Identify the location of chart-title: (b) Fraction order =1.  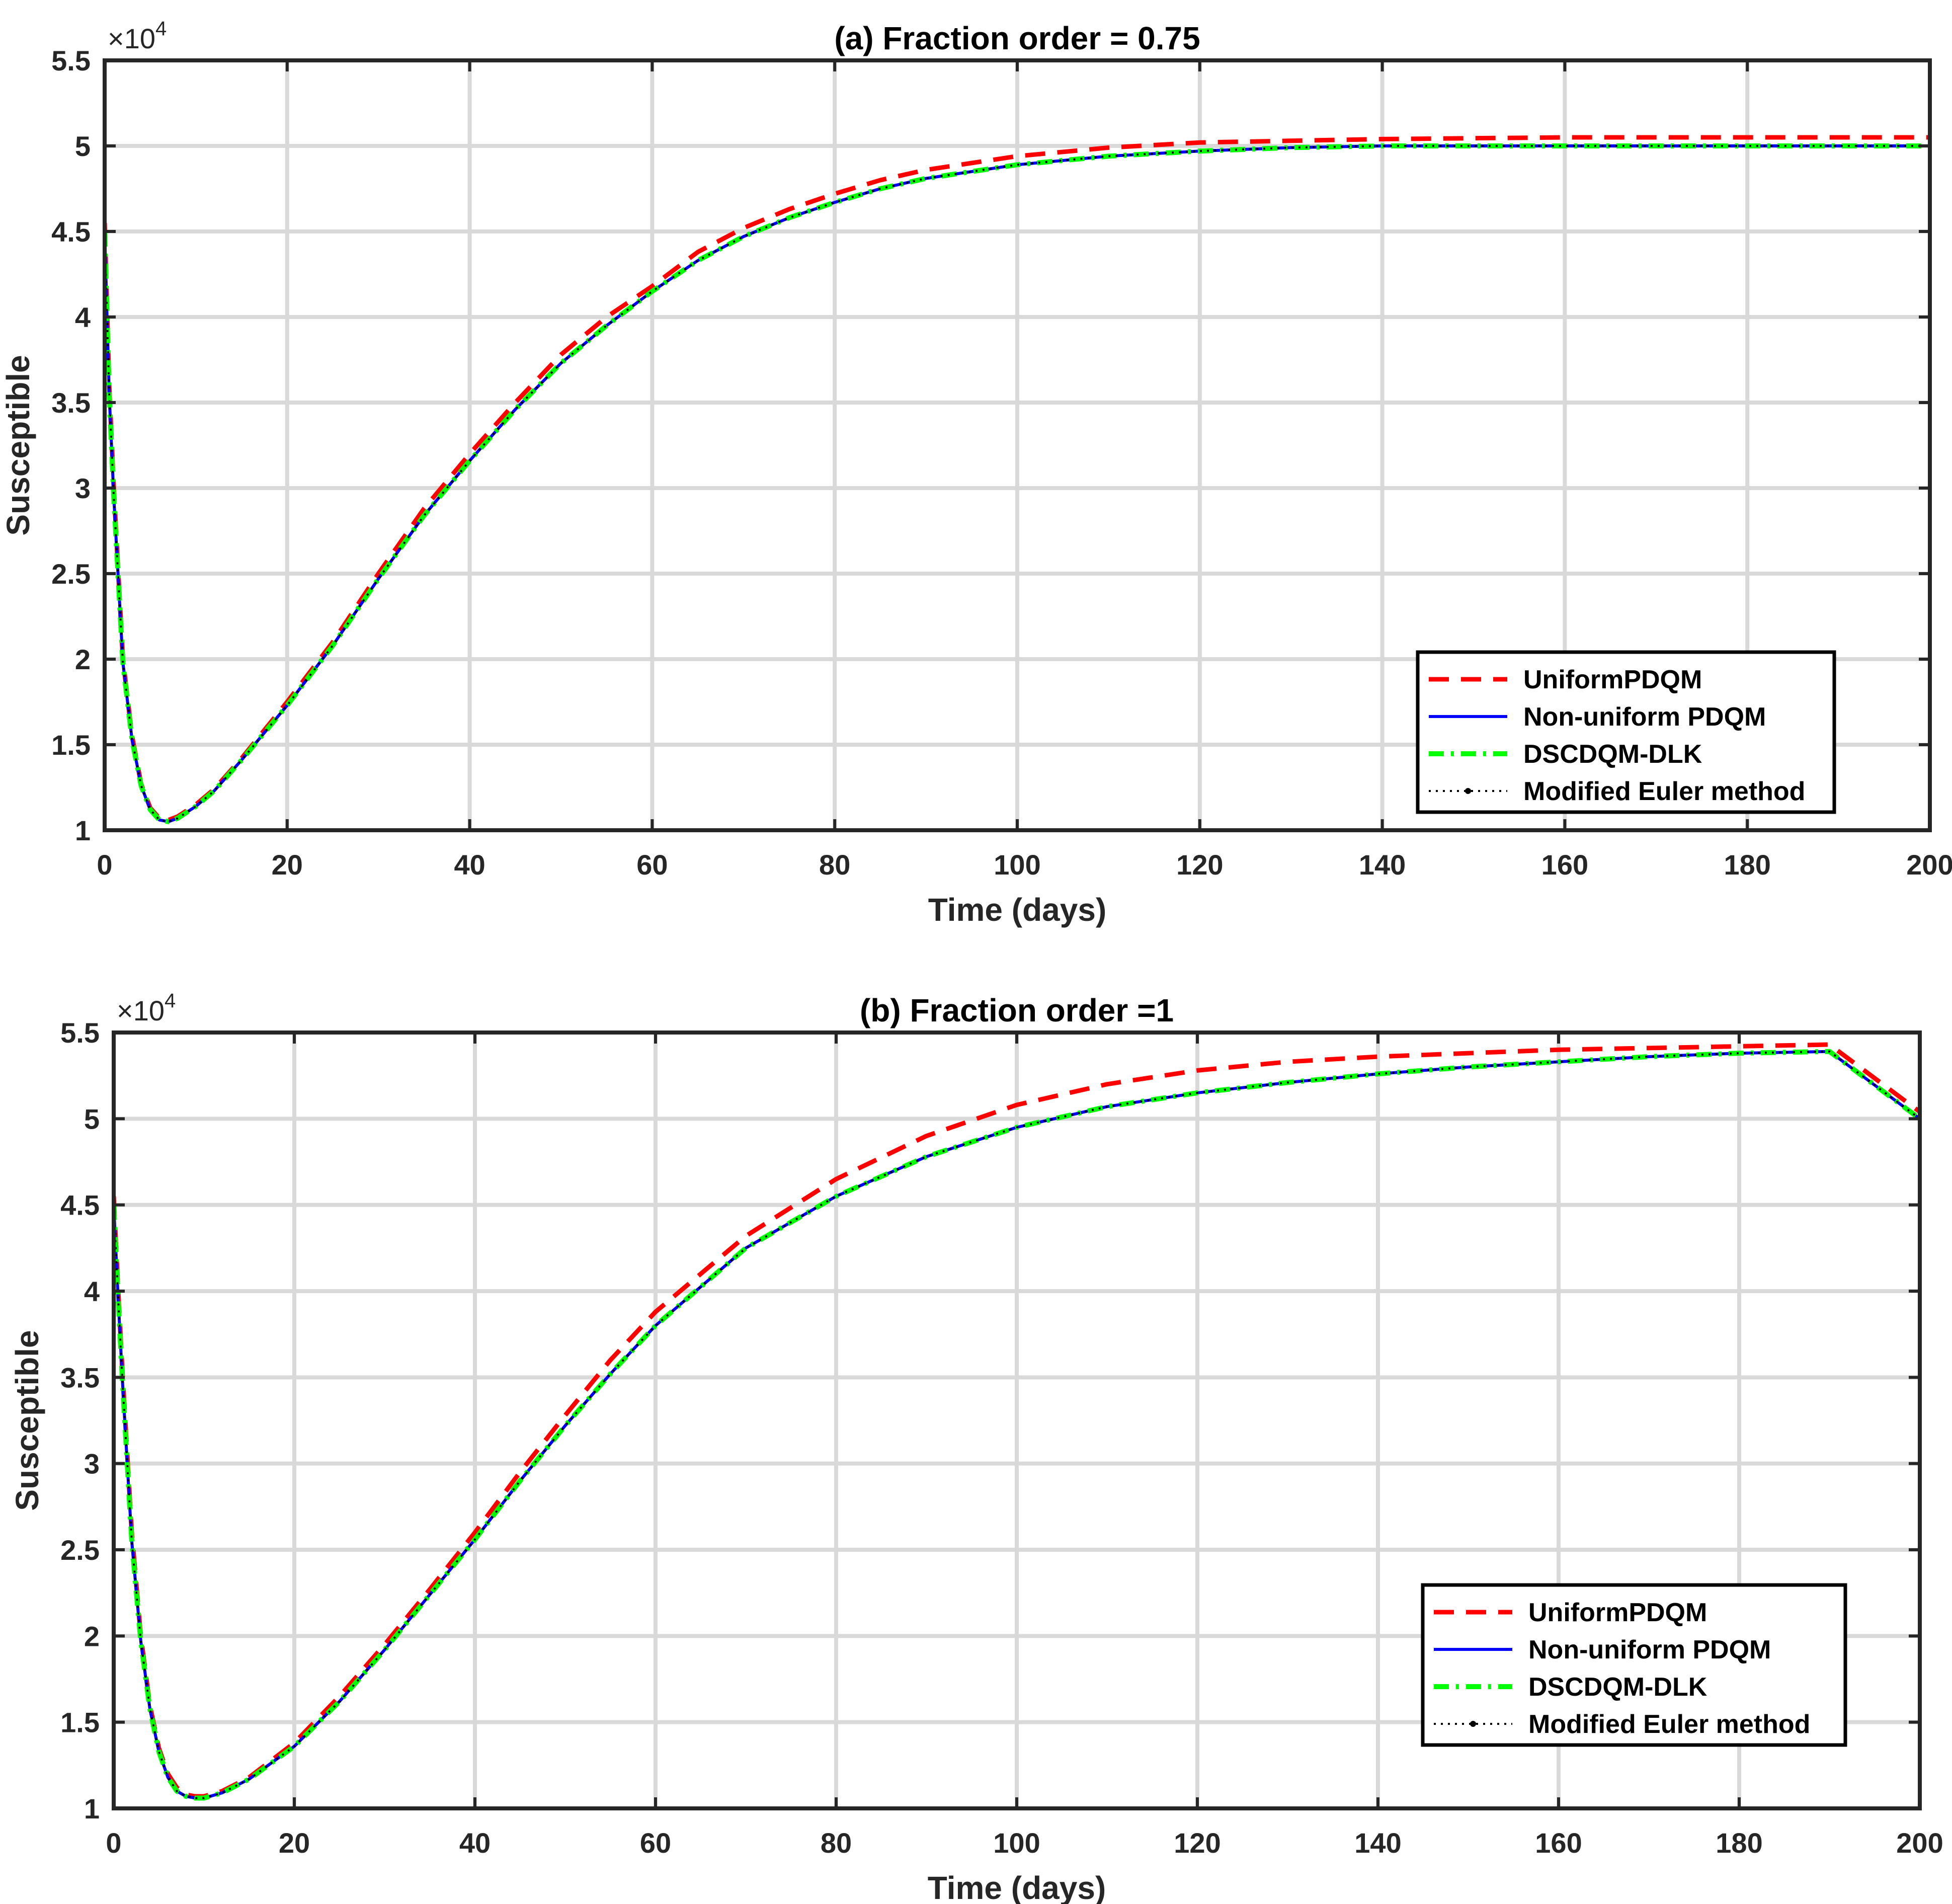
(1017, 1010).